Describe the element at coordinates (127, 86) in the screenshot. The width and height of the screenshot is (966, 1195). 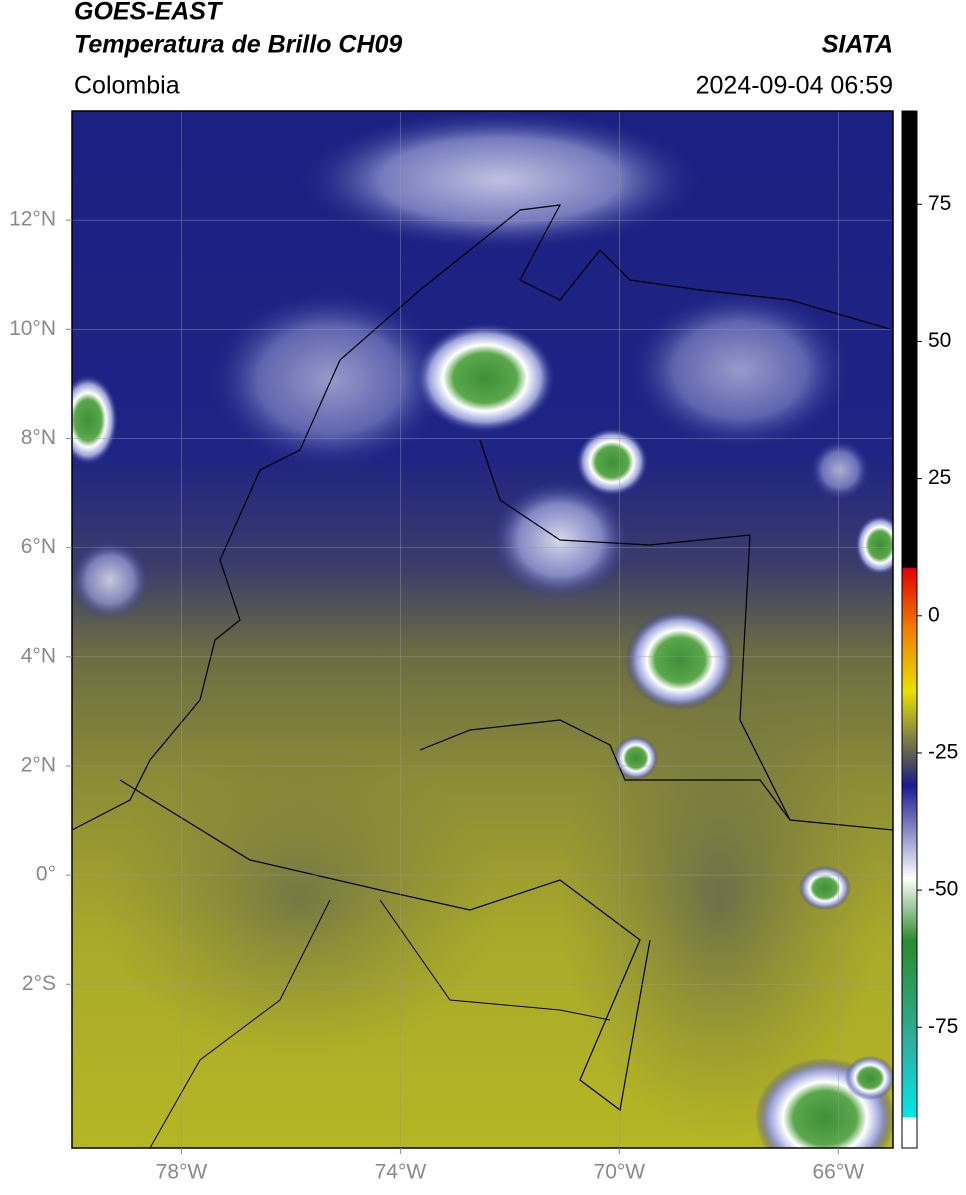
I see `region: Colombia` at that location.